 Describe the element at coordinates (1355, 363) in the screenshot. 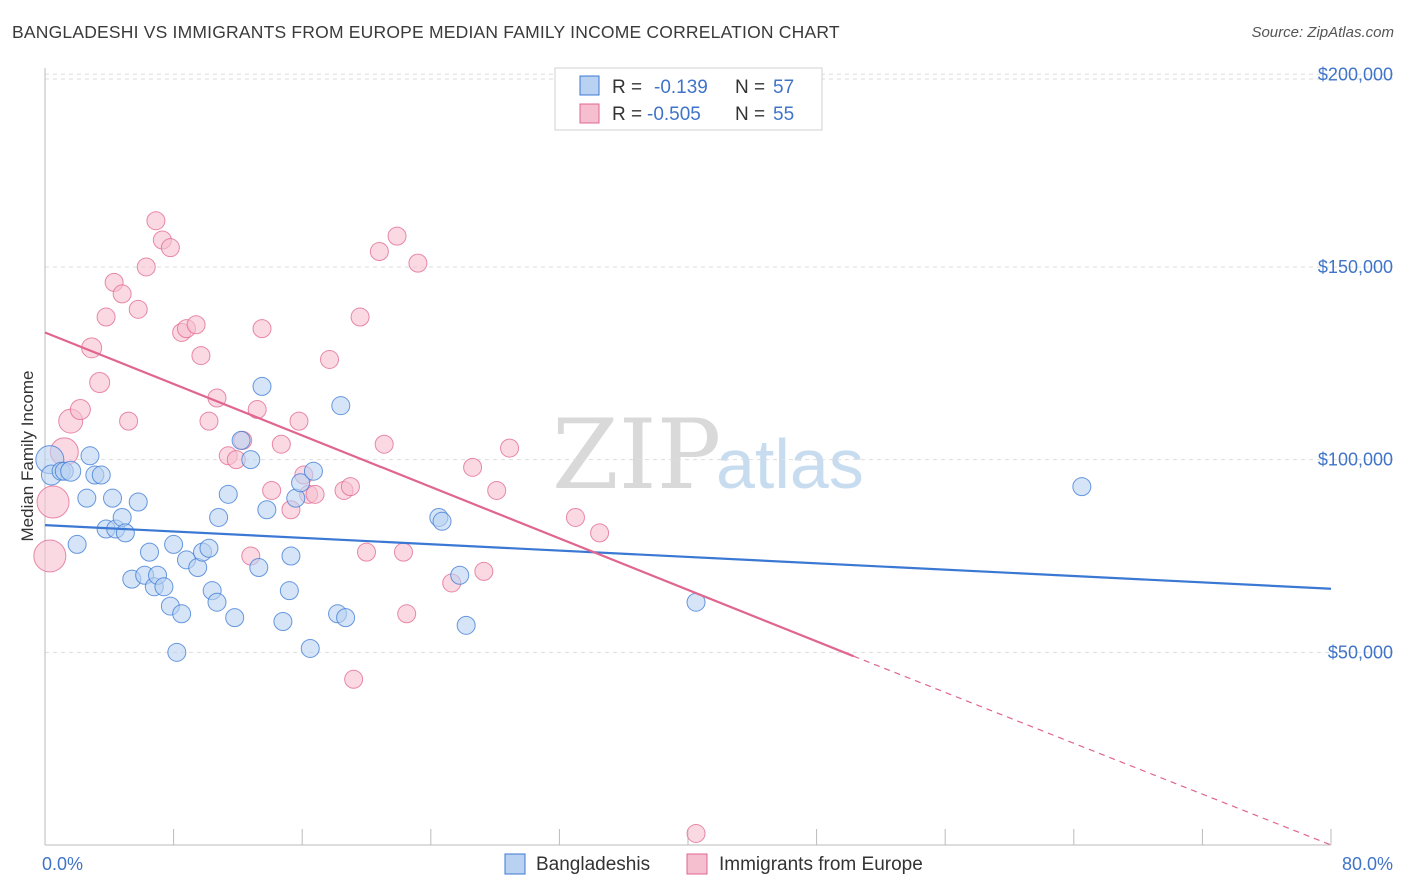

I see `y-tick-labels: $50,000 $100,000 $150,000 $200,000` at that location.